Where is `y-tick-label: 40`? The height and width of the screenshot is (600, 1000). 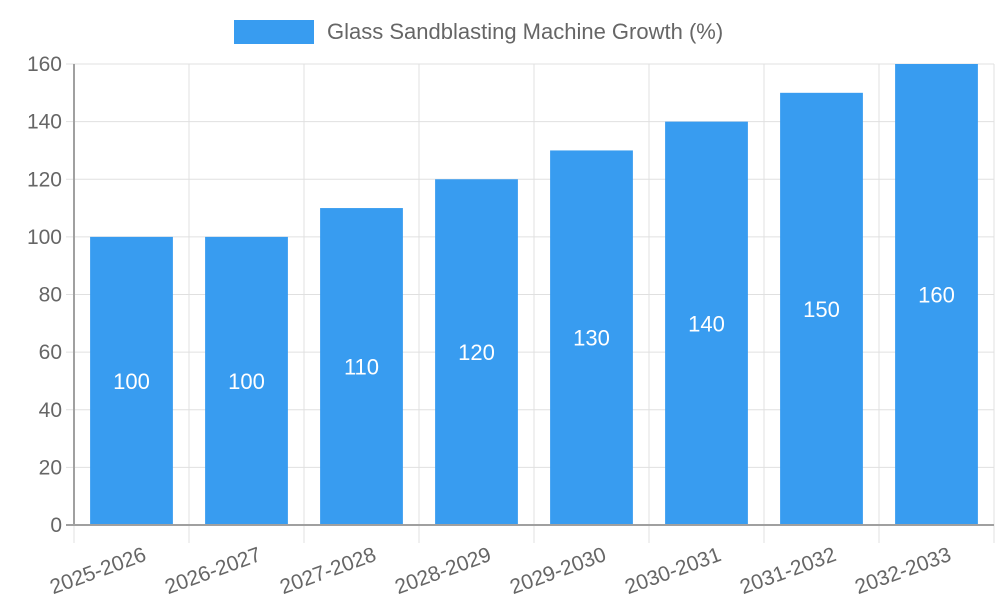
y-tick-label: 40 is located at coordinates (50, 410).